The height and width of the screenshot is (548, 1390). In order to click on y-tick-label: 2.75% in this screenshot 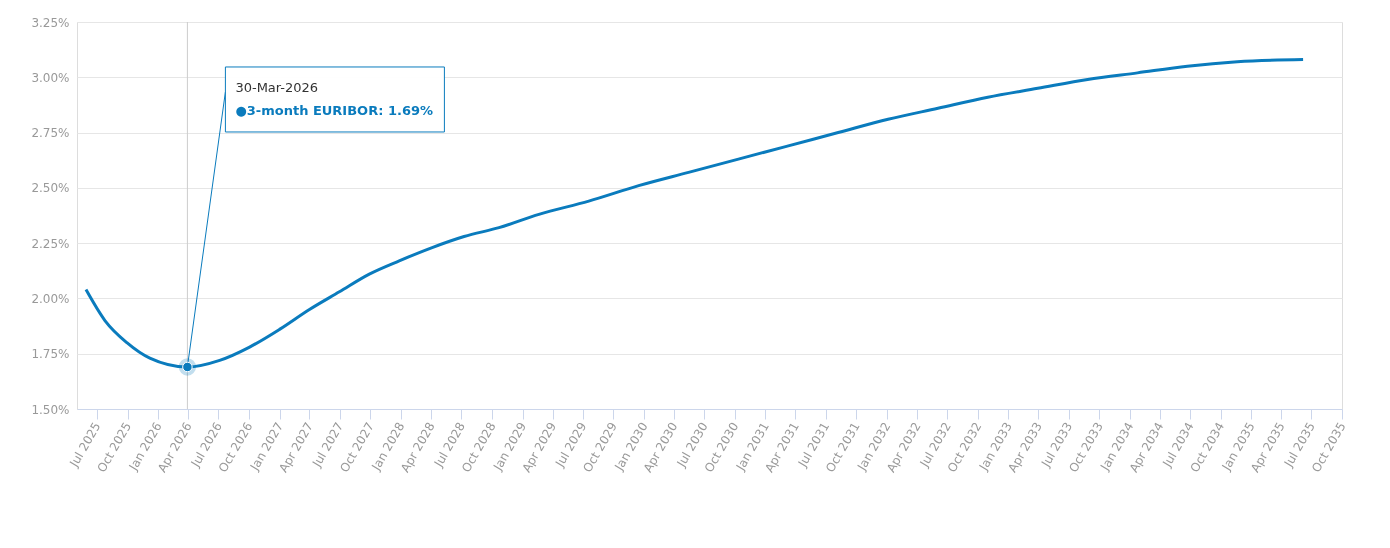, I will do `click(50, 133)`.